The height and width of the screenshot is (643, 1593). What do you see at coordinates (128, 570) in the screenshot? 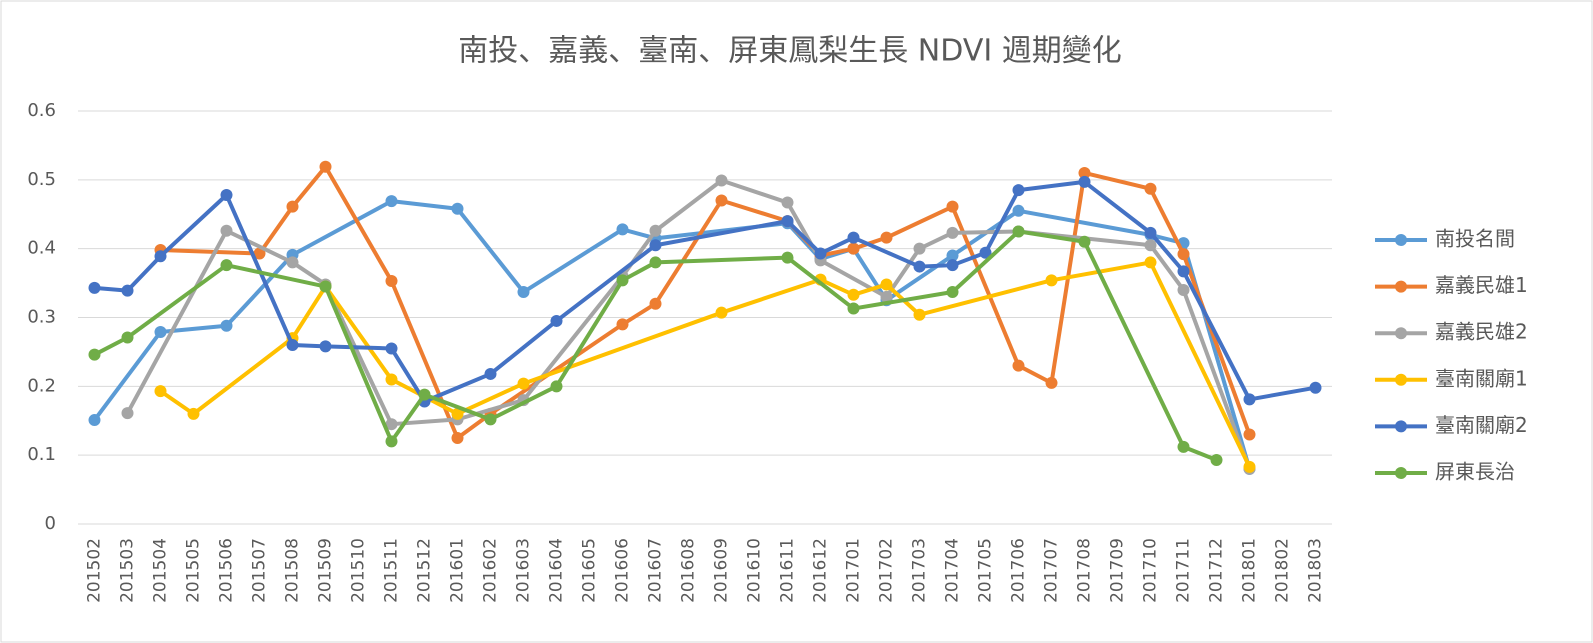
I see `x-tick-label: 201503` at bounding box center [128, 570].